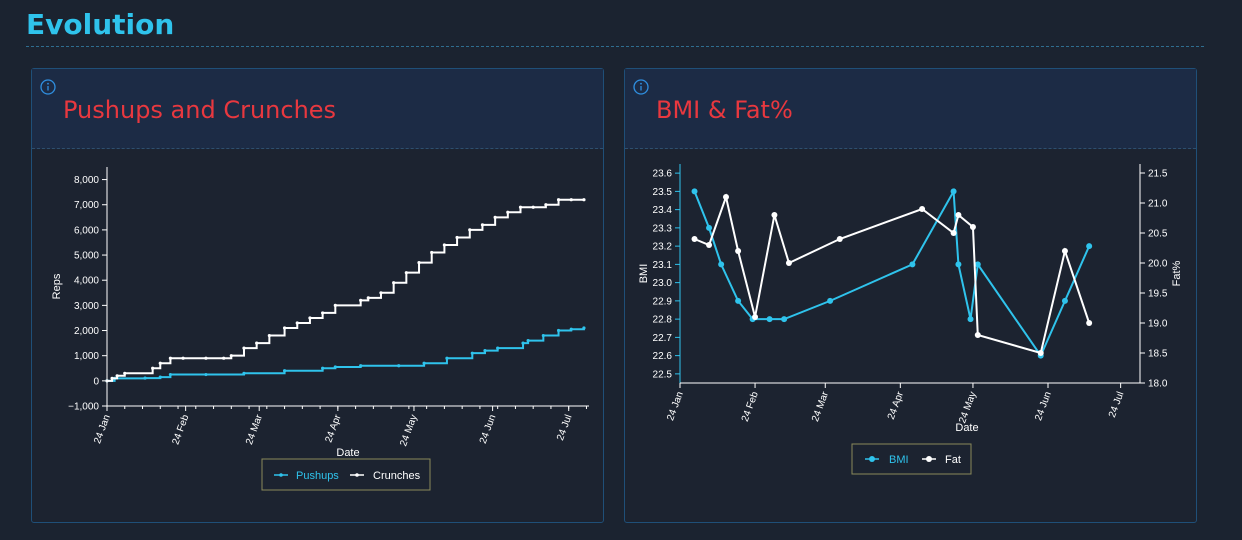 The width and height of the screenshot is (1242, 540). I want to click on y2-axis-title: Fat%, so click(1177, 273).